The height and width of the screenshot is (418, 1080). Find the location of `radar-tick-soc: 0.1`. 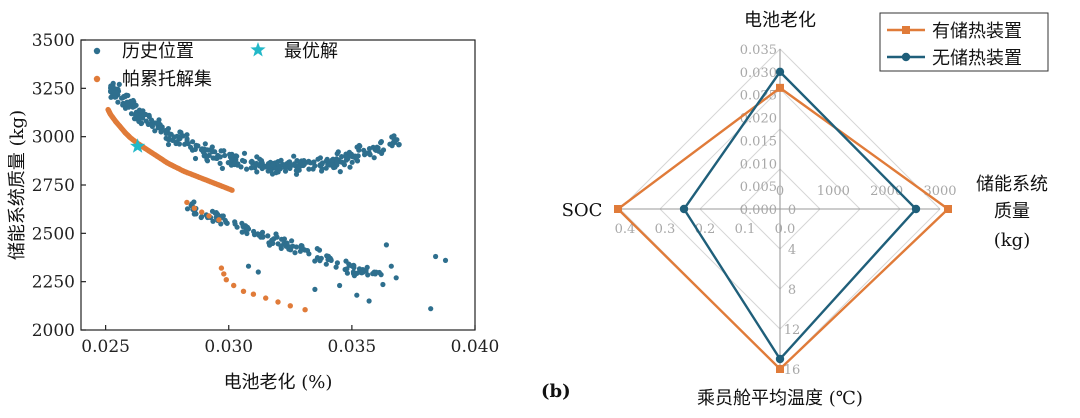

radar-tick-soc: 0.1 is located at coordinates (745, 229).